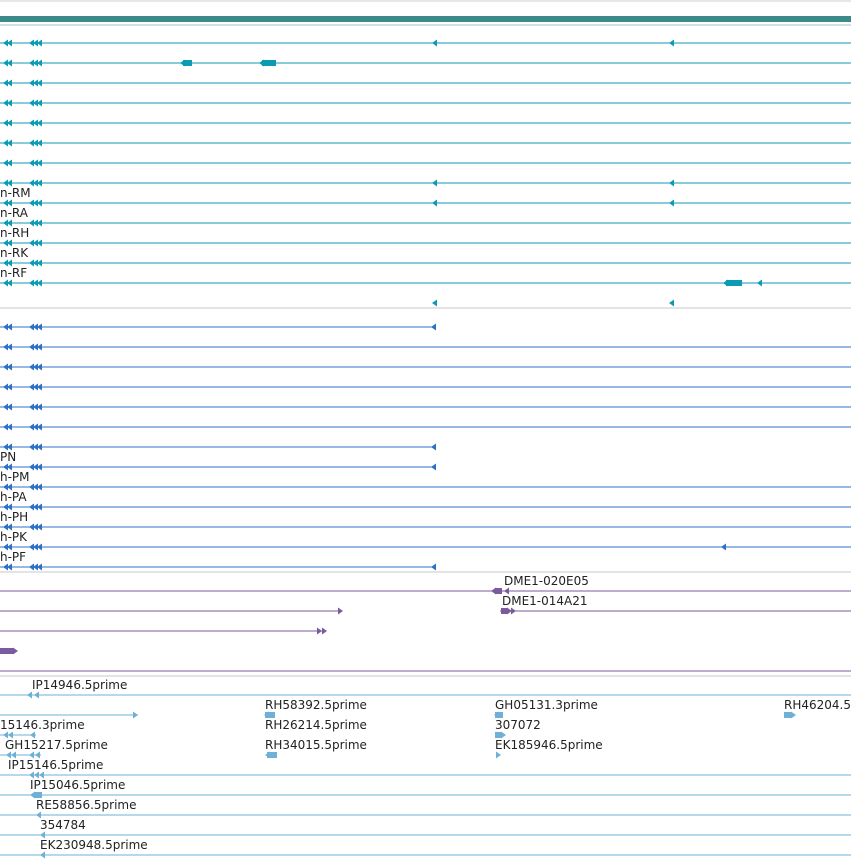 Image resolution: width=851 pixels, height=860 pixels. Describe the element at coordinates (425, 13) in the screenshot. I see `ruler-bar` at that location.